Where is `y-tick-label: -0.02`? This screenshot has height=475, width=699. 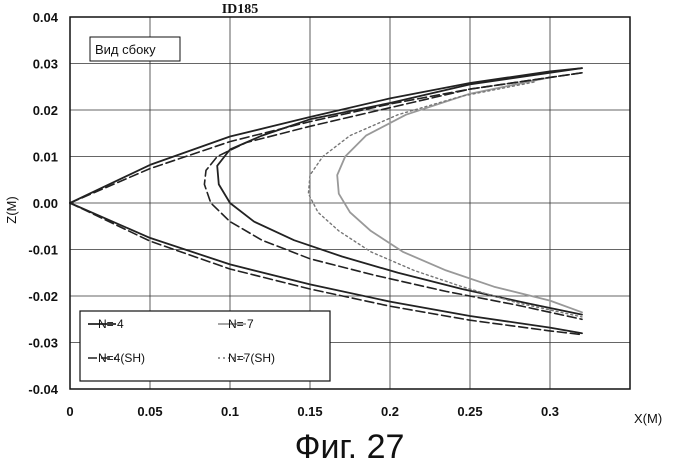
y-tick-label: -0.02 is located at coordinates (43, 296).